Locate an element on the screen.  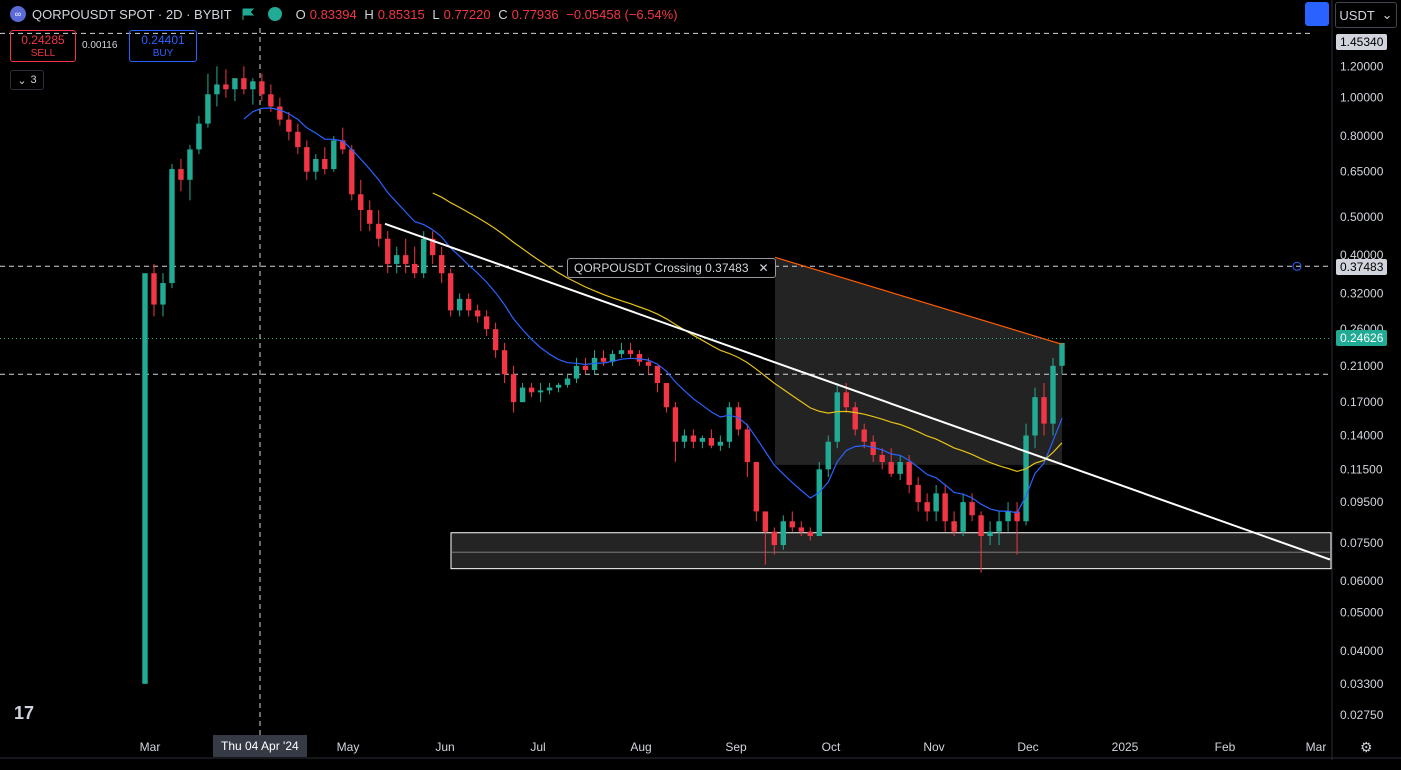
x-tick-label: Nov is located at coordinates (933, 747).